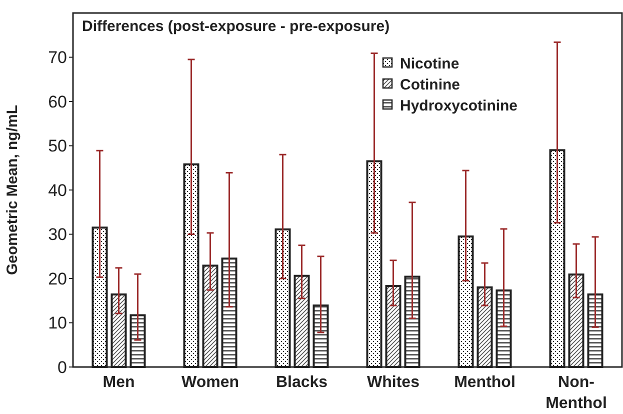  I want to click on legend-label: Cotinine, so click(430, 85).